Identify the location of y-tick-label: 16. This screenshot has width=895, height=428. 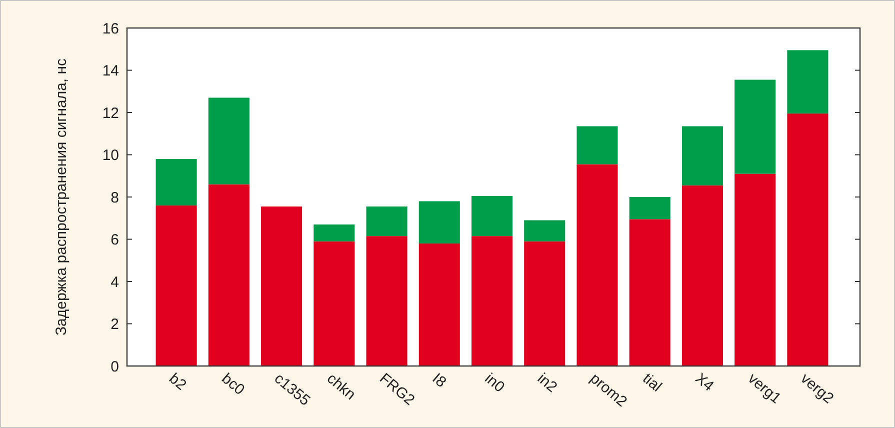
(110, 29).